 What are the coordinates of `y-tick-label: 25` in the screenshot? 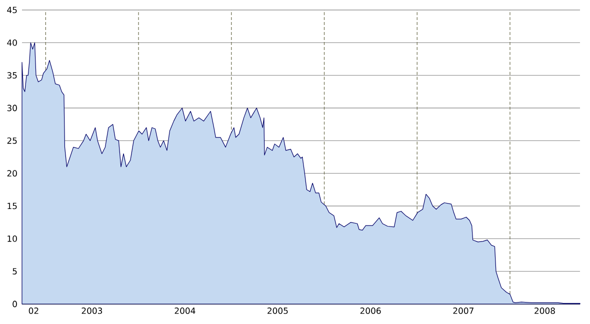 It's located at (12, 140).